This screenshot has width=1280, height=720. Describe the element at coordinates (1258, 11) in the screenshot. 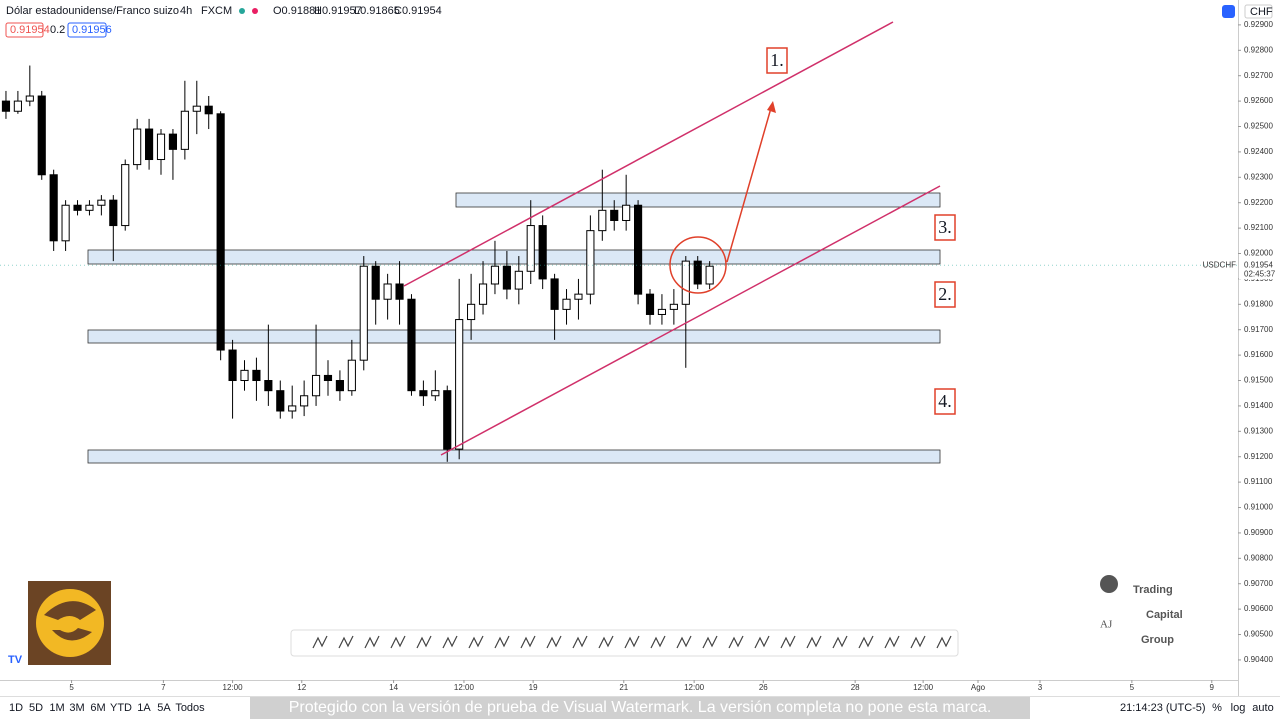

I see `currency-button` at that location.